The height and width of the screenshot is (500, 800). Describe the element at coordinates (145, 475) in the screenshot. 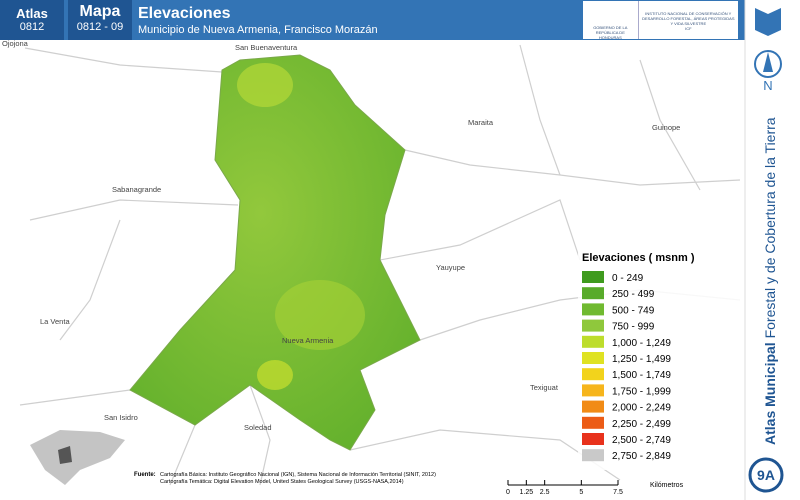

I see `source-label: Fuente:` at that location.